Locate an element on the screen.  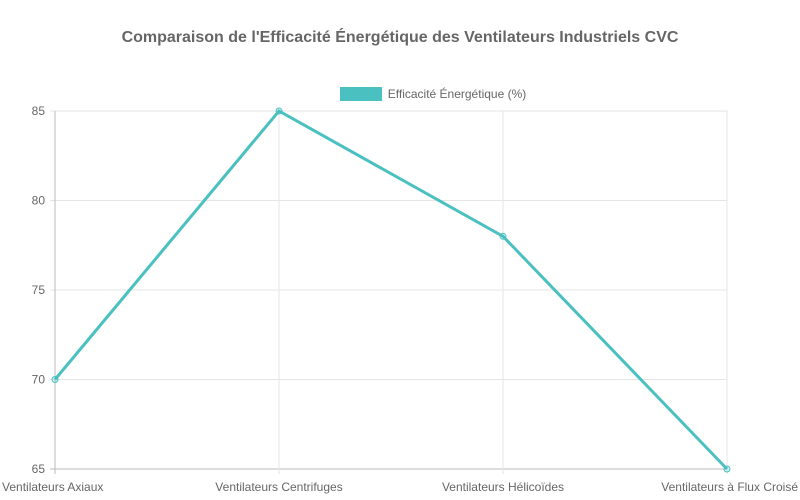
x-tick-label: Ventilateurs Hélicoïdes is located at coordinates (503, 487).